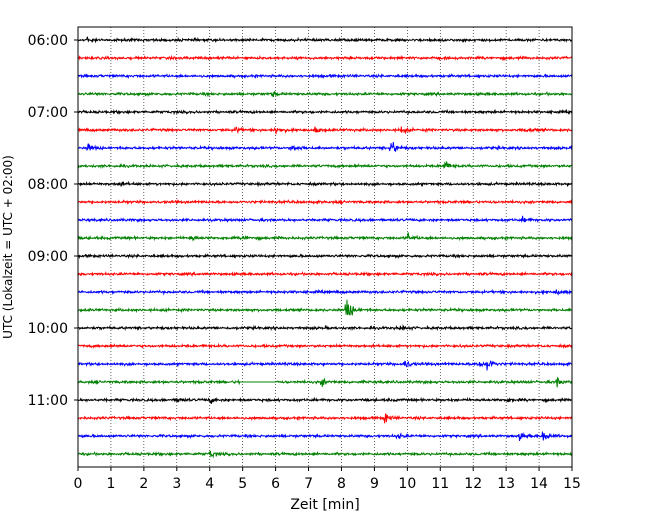 This screenshot has height=520, width=650. What do you see at coordinates (8, 247) in the screenshot?
I see `y-axis-label: UTC (Lokalzeit = UTC + 02:00)` at bounding box center [8, 247].